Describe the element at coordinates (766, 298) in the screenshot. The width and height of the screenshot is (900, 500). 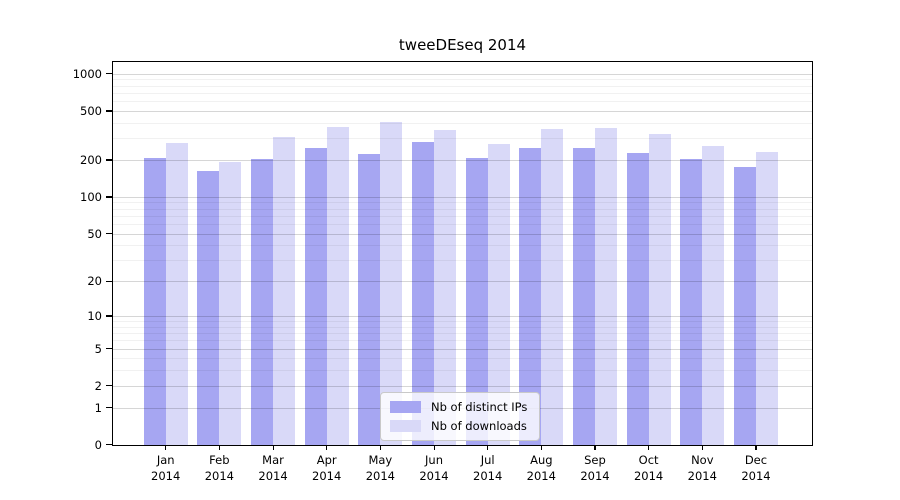
I see `bar-downloads-dec` at that location.